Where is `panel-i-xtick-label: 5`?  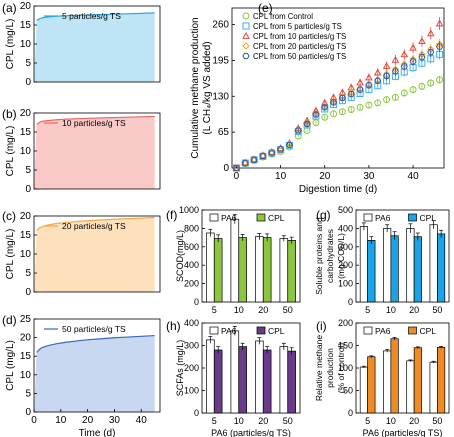
panel-i-xtick-label: 5 is located at coordinates (367, 421).